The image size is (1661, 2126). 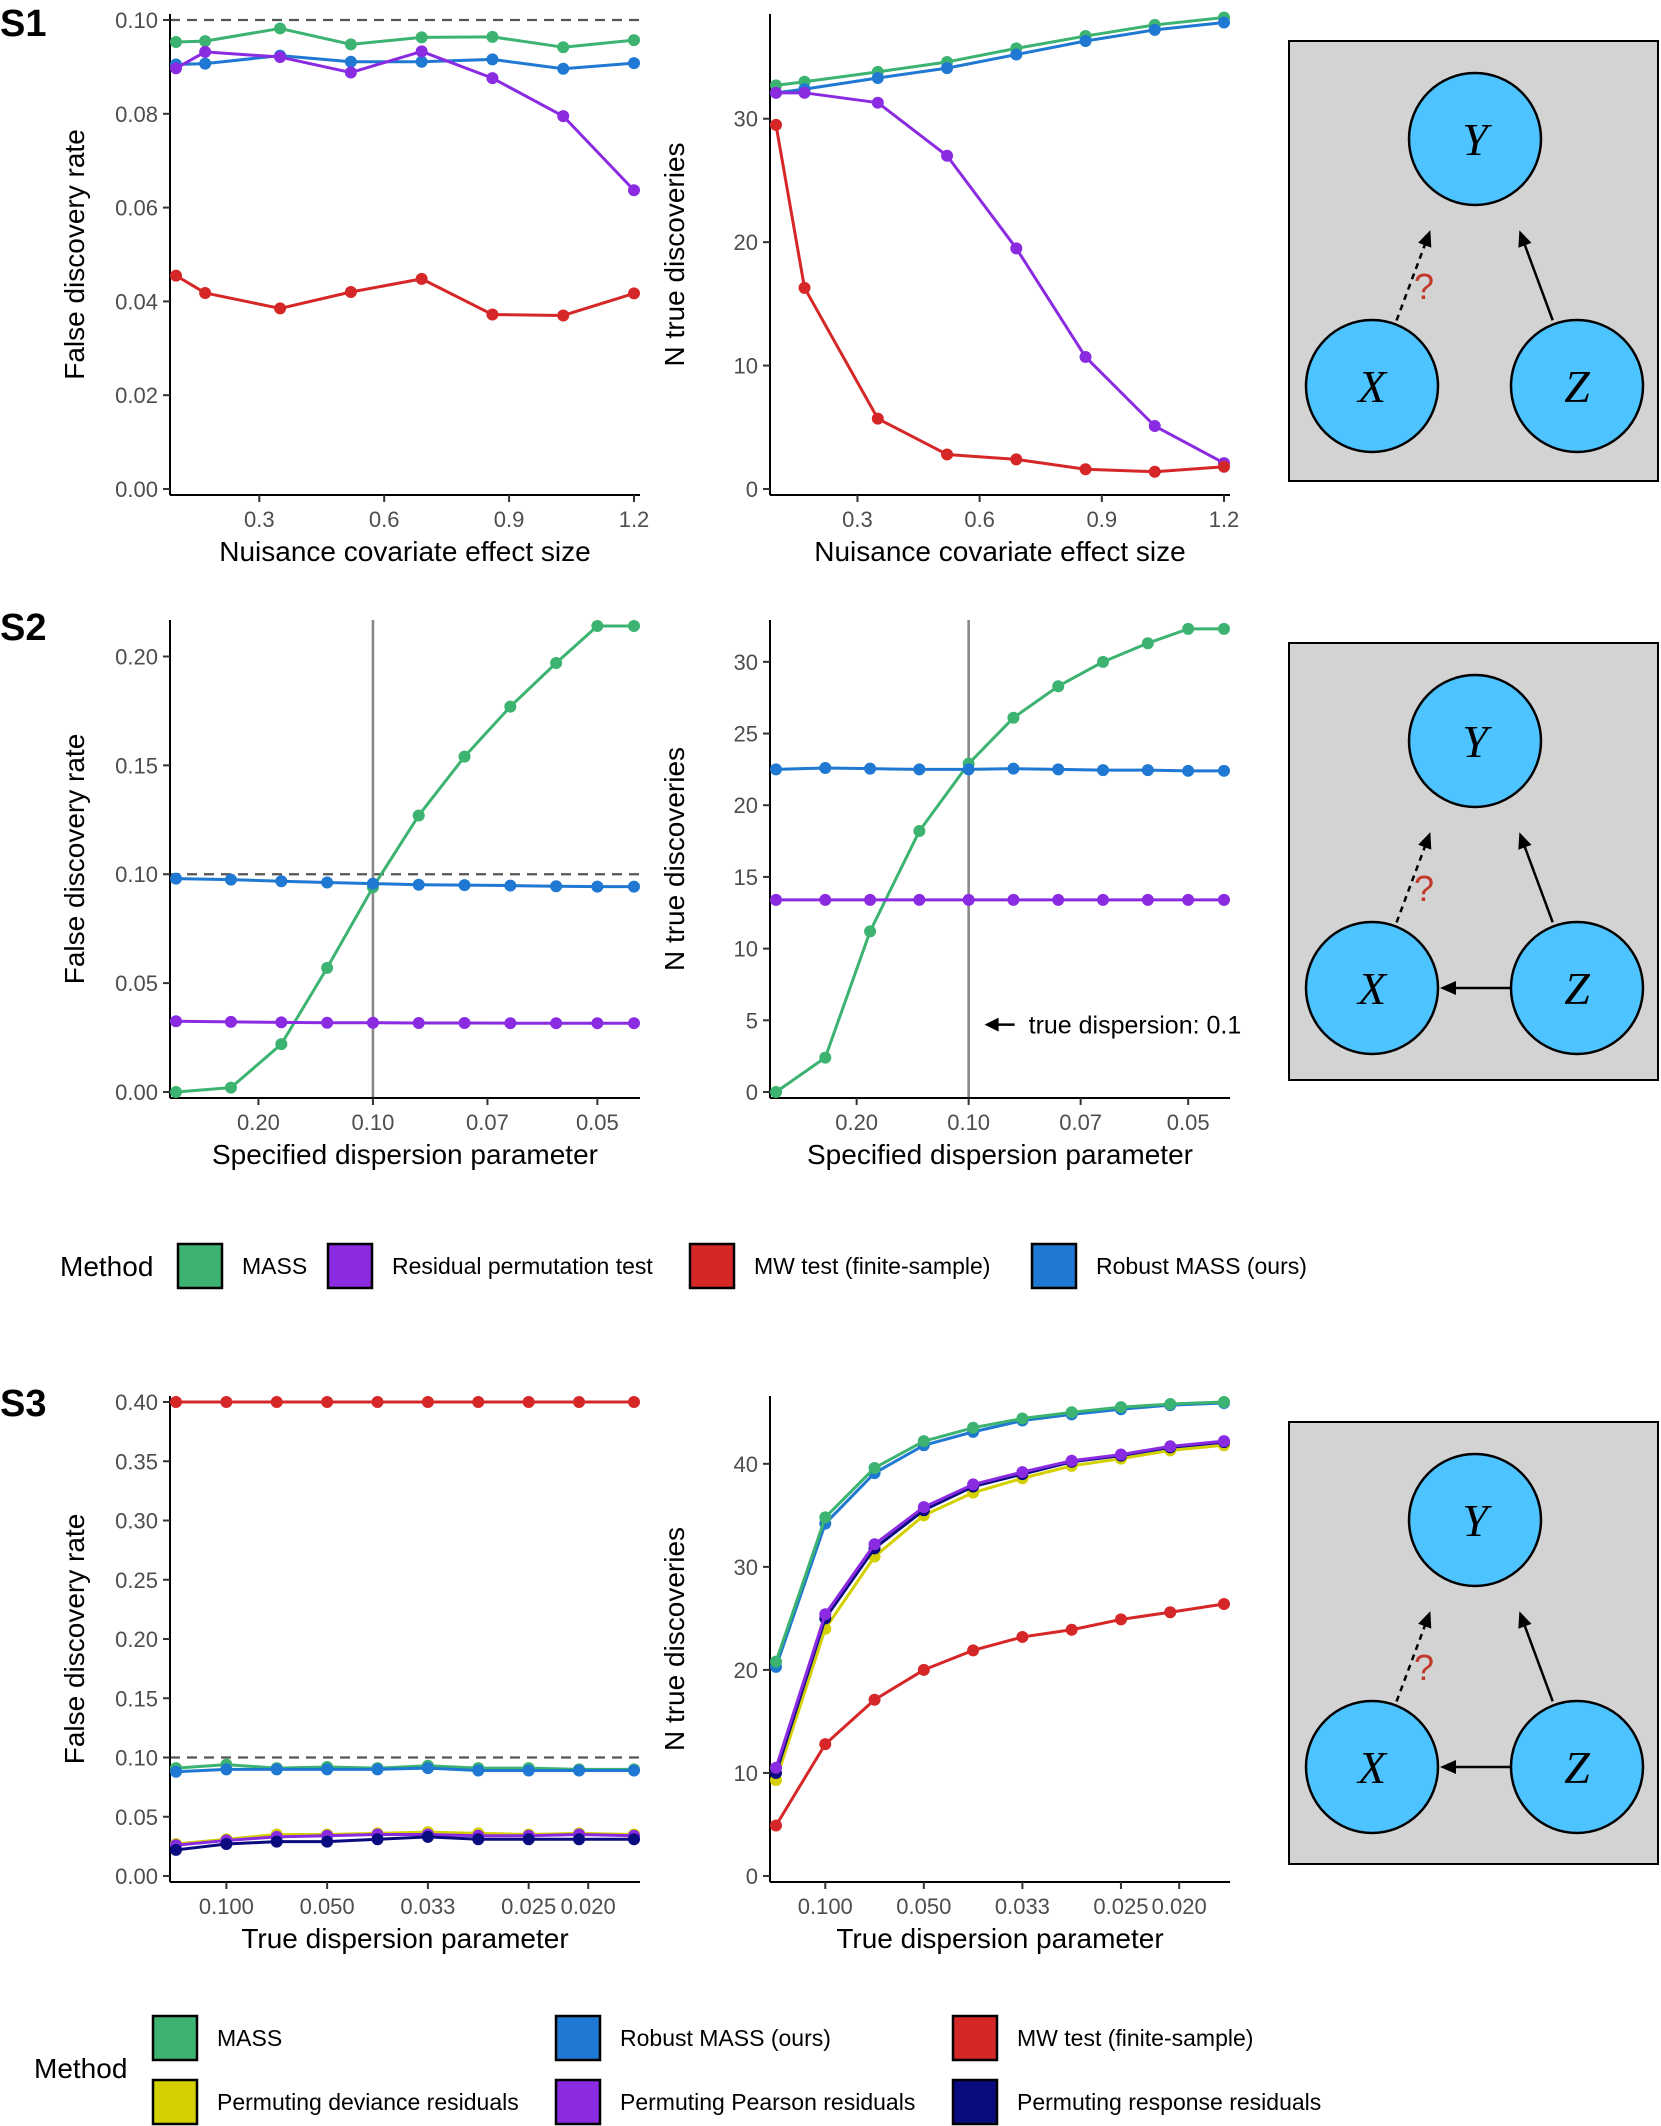 I want to click on legend-key-permuting-response-residuals, so click(x=975, y=2102).